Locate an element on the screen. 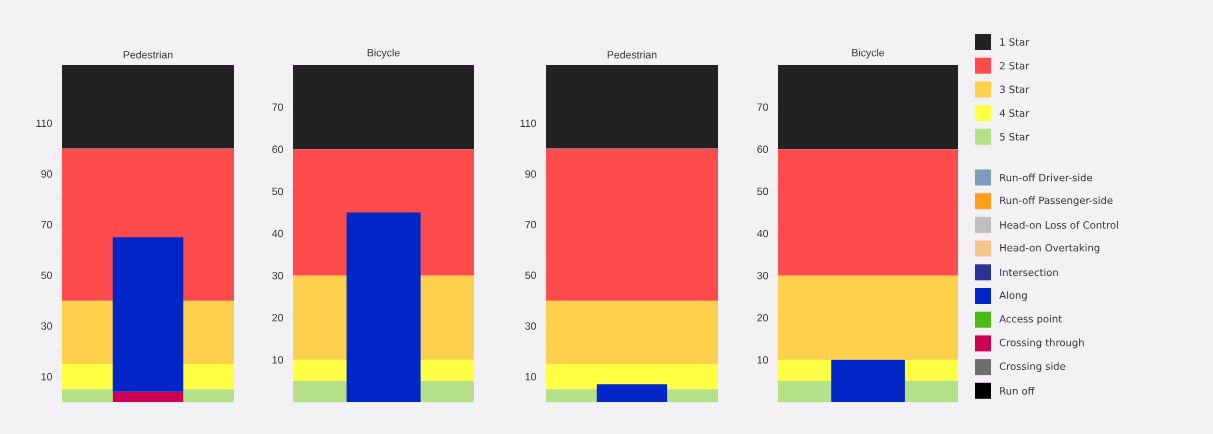  legend-label: Run-off Passenger-side is located at coordinates (1056, 201).